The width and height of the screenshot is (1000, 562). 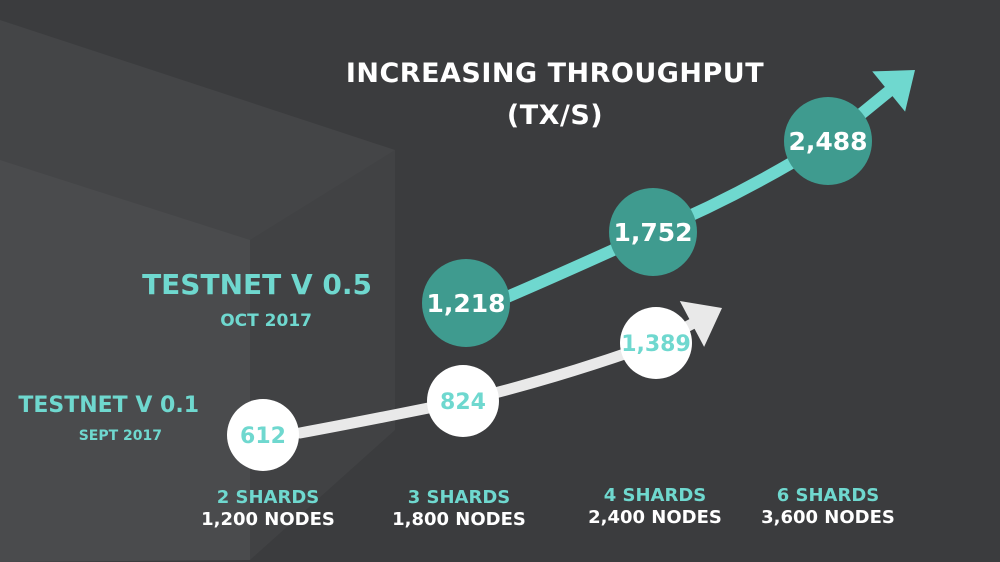 I want to click on data-point: 1,389, so click(x=656, y=343).